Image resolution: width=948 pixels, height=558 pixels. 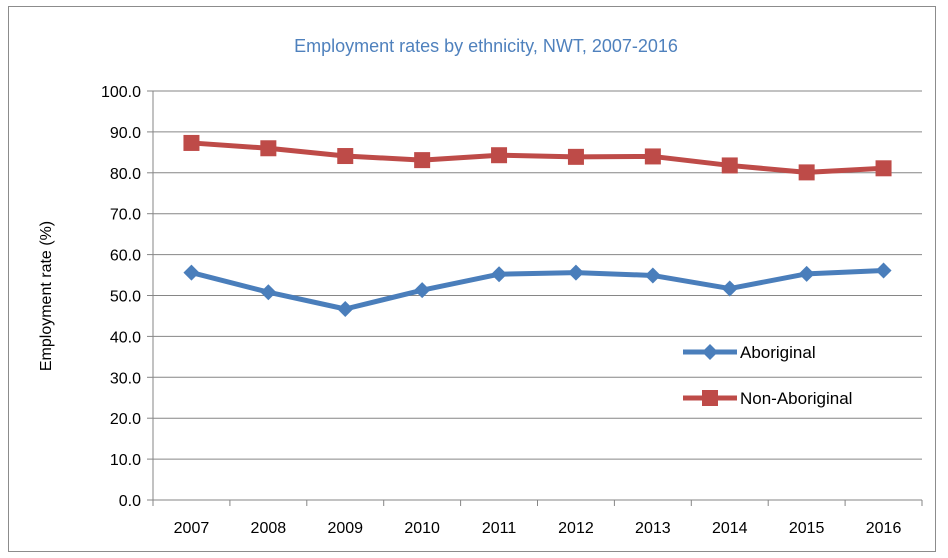 What do you see at coordinates (125, 378) in the screenshot?
I see `y-tick-label: 30.0` at bounding box center [125, 378].